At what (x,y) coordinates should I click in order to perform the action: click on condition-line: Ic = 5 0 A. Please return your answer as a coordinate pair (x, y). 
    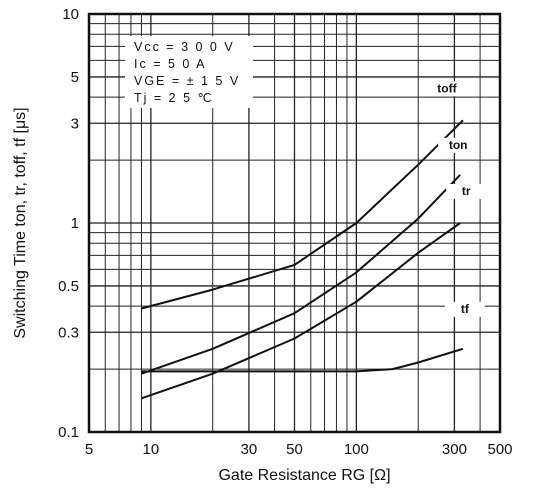
    Looking at the image, I should click on (170, 64).